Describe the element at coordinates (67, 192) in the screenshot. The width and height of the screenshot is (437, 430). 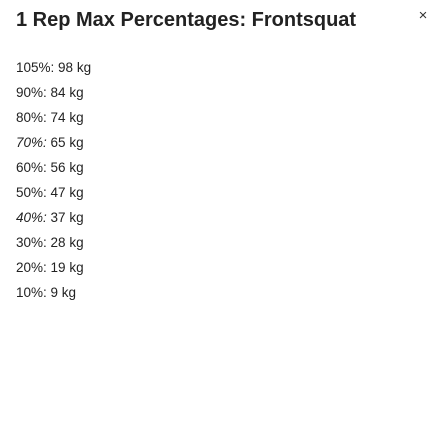
I see `weight-value: 47 kg` at that location.